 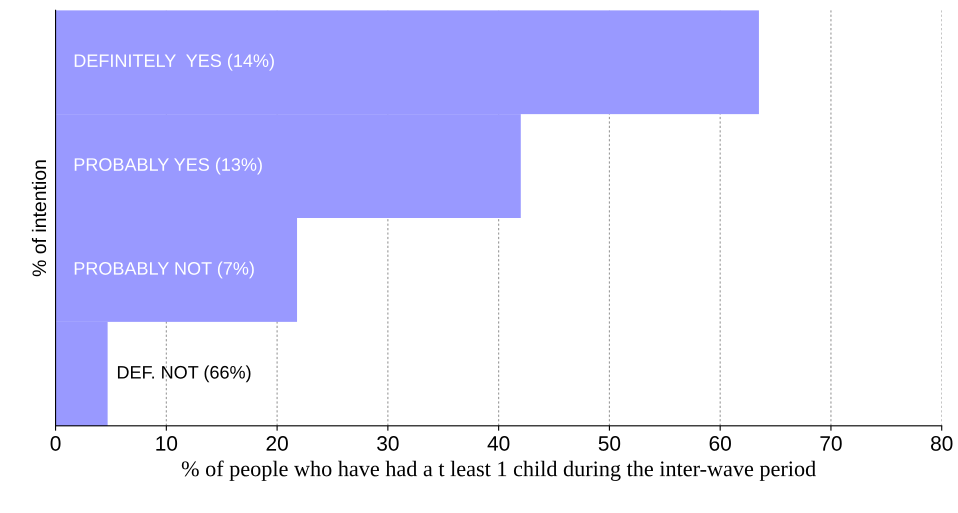 What do you see at coordinates (609, 443) in the screenshot?
I see `x-tick-label: 50` at bounding box center [609, 443].